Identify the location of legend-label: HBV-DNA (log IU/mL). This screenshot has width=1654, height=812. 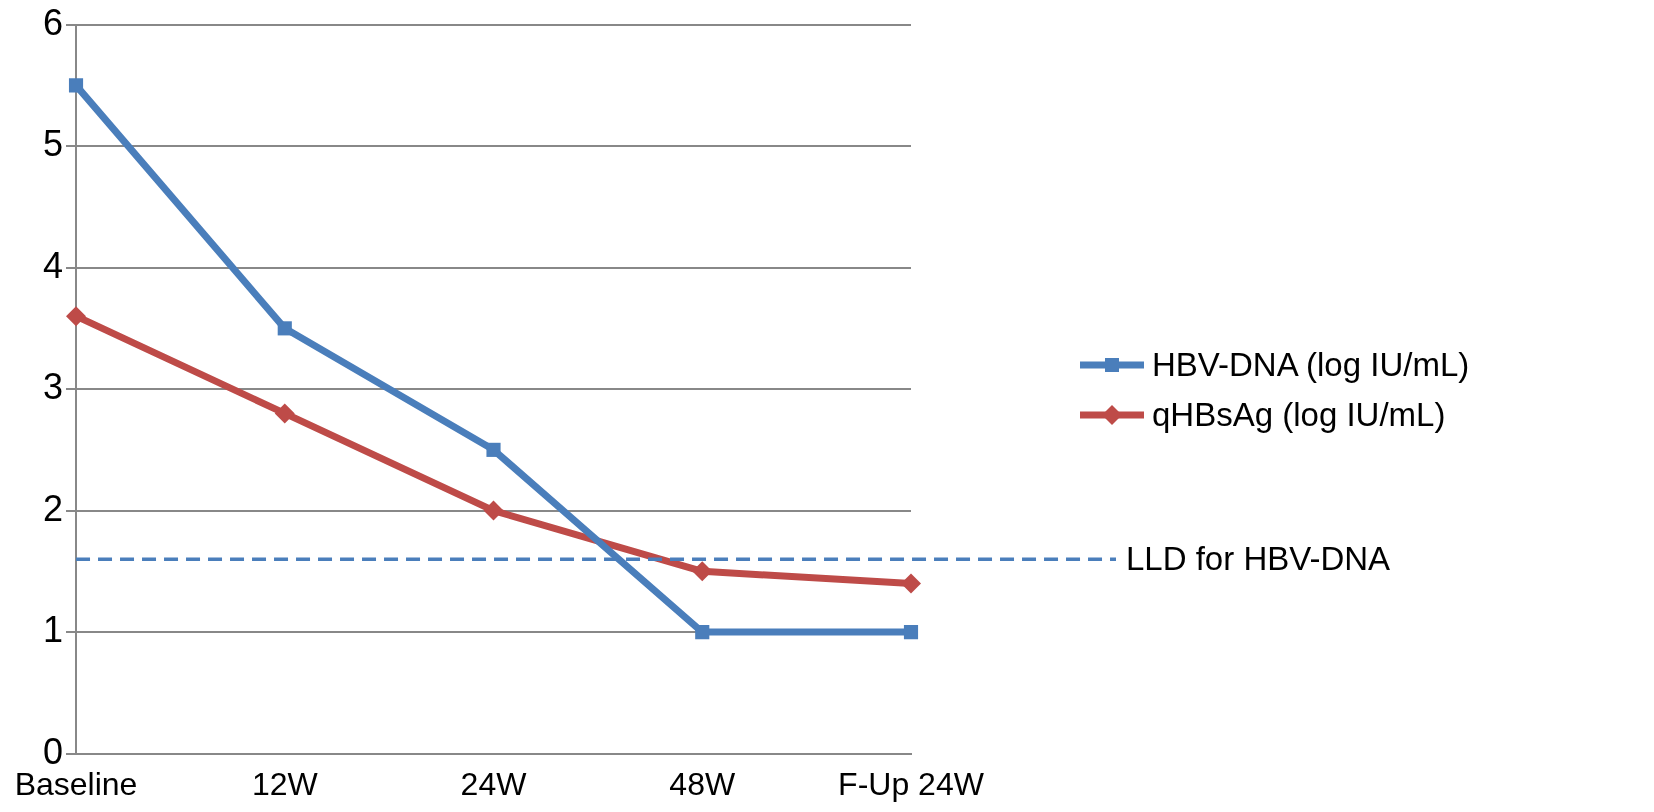
(1311, 365).